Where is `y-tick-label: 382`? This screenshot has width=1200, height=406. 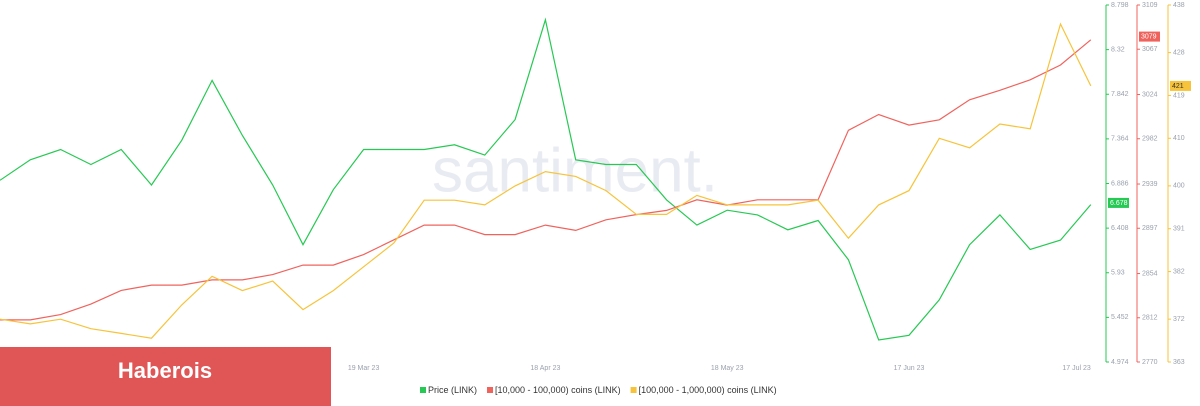 y-tick-label: 382 is located at coordinates (1179, 271).